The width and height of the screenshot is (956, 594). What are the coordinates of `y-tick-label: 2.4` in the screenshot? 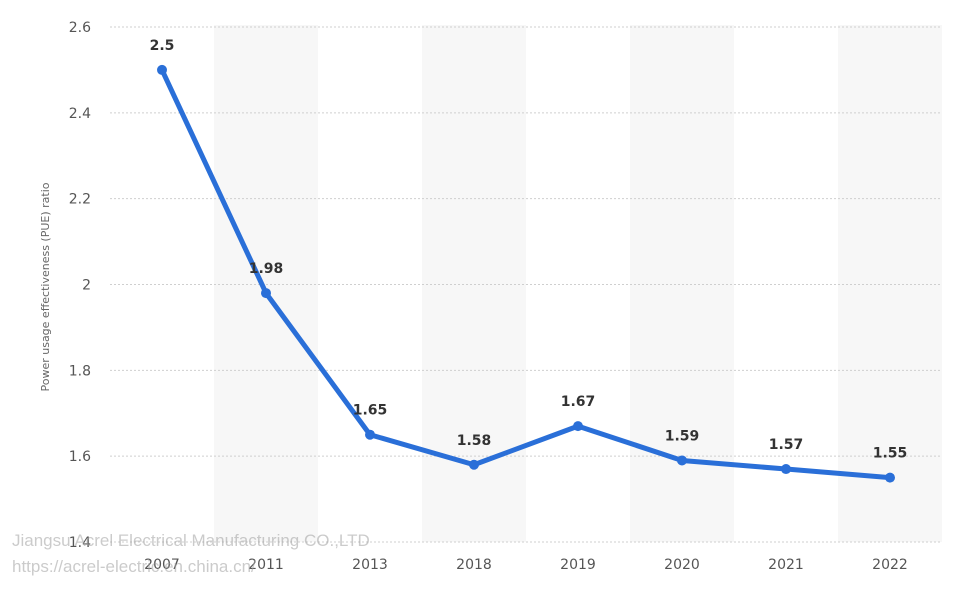 It's located at (80, 114).